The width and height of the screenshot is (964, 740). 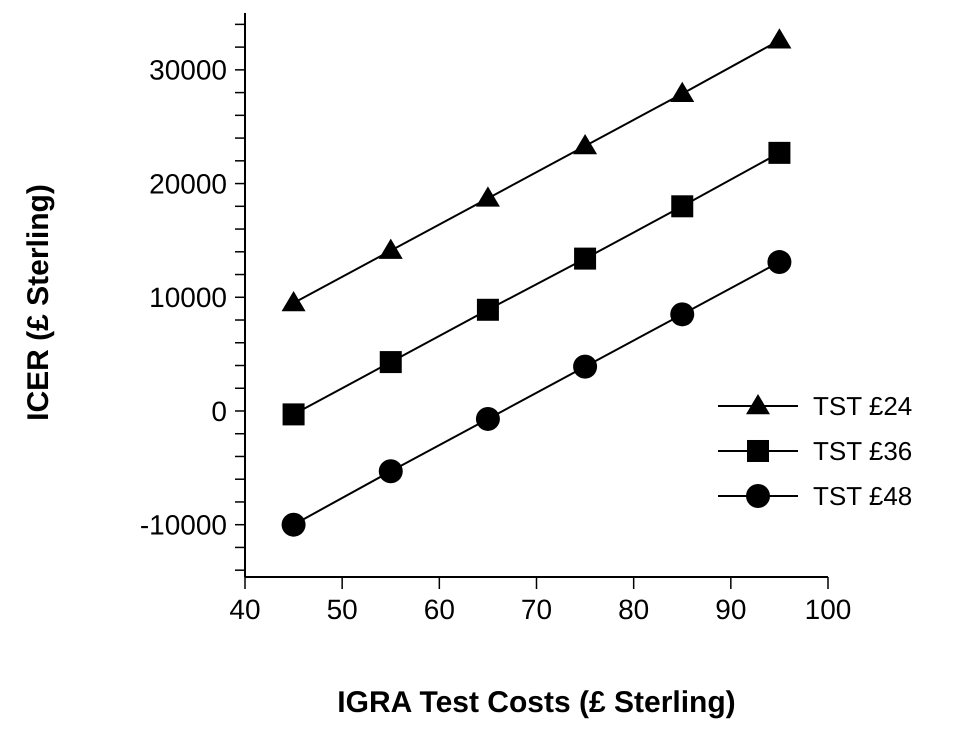 I want to click on y-tick-label: 0, so click(x=219, y=411).